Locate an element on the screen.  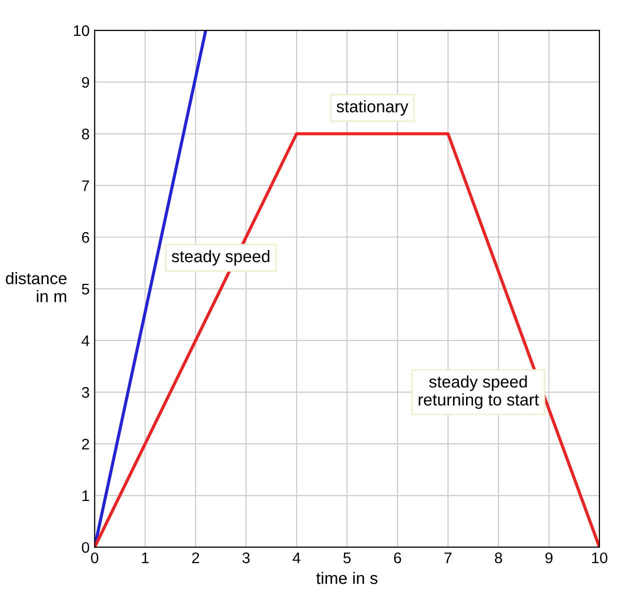
annotation: steady speed is located at coordinates (221, 258).